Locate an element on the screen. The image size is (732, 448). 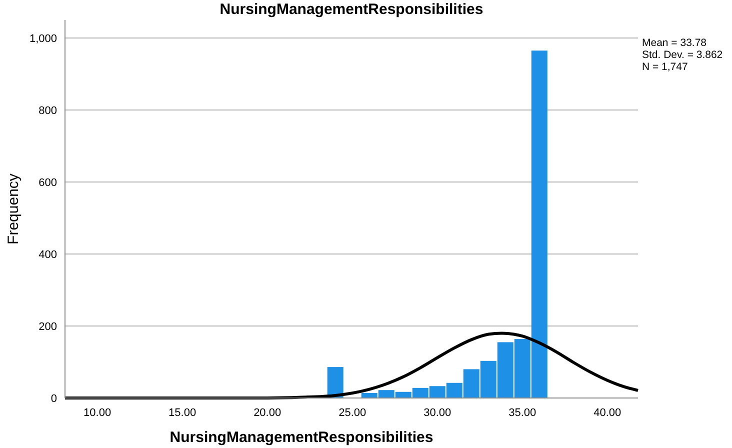
x-tick-label: 25.00 is located at coordinates (352, 413).